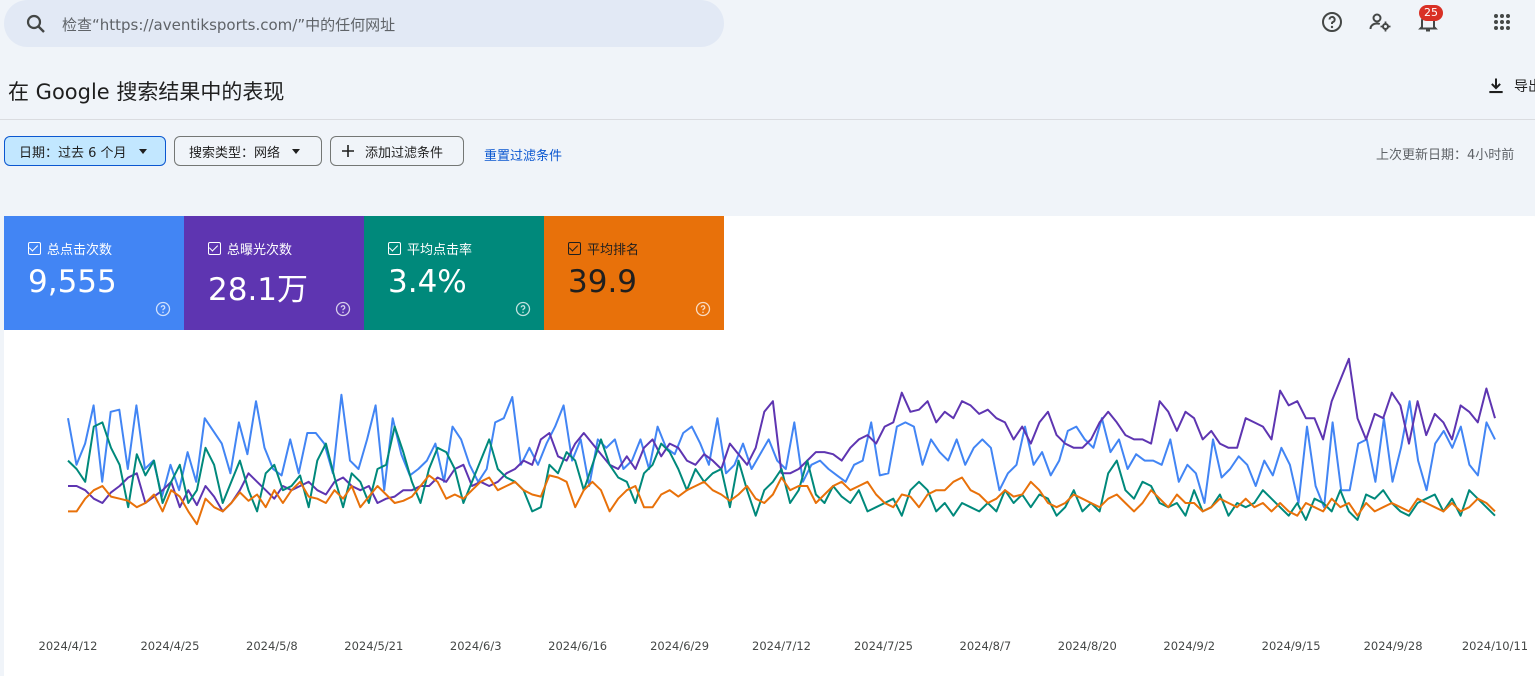 This screenshot has height=676, width=1535. Describe the element at coordinates (1393, 646) in the screenshot. I see `x-tick-label: 2024/9/28` at that location.